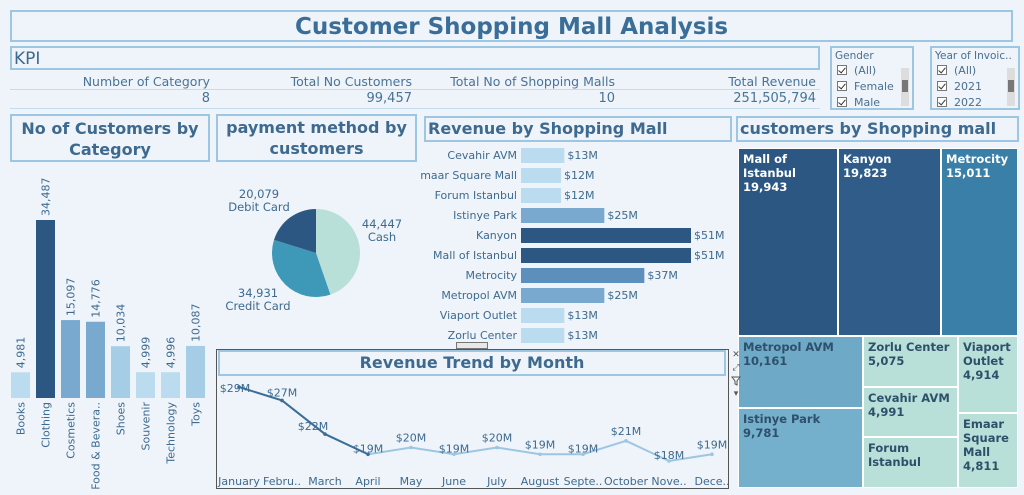 The width and height of the screenshot is (1024, 495). What do you see at coordinates (981, 466) in the screenshot?
I see `treemap-cell-value: 4,811` at bounding box center [981, 466].